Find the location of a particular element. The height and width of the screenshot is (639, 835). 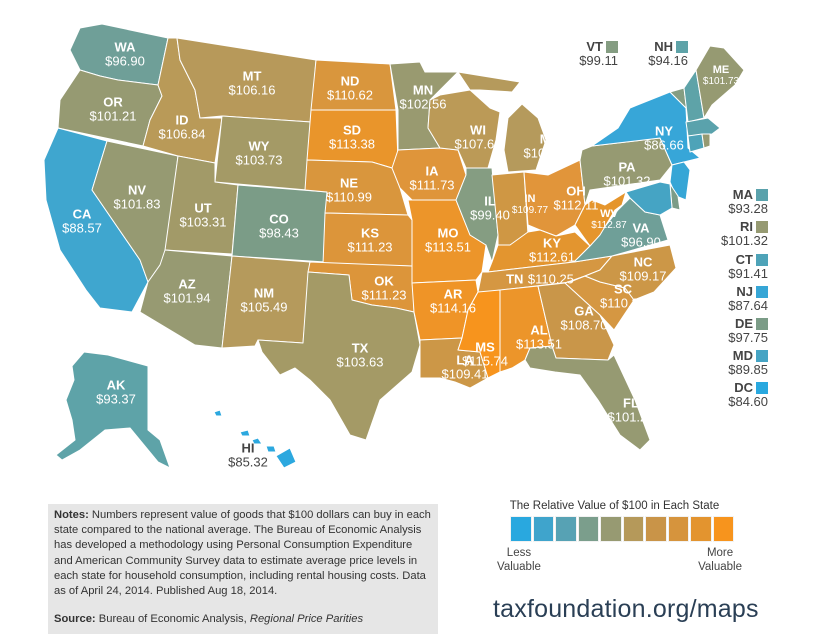

state-CT is located at coordinates (696, 143).